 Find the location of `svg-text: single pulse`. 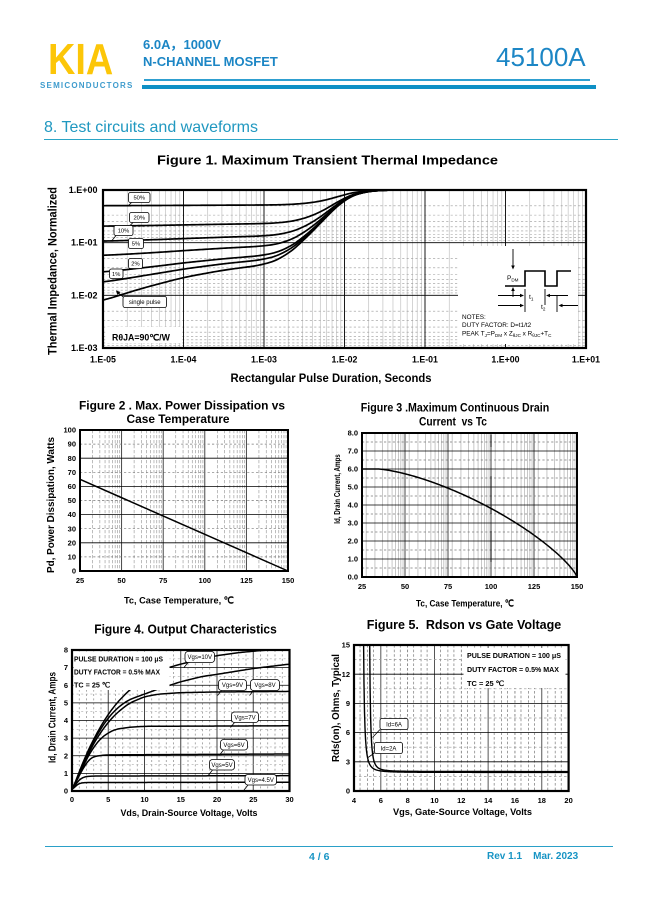

svg-text: single pulse is located at coordinates (145, 303).